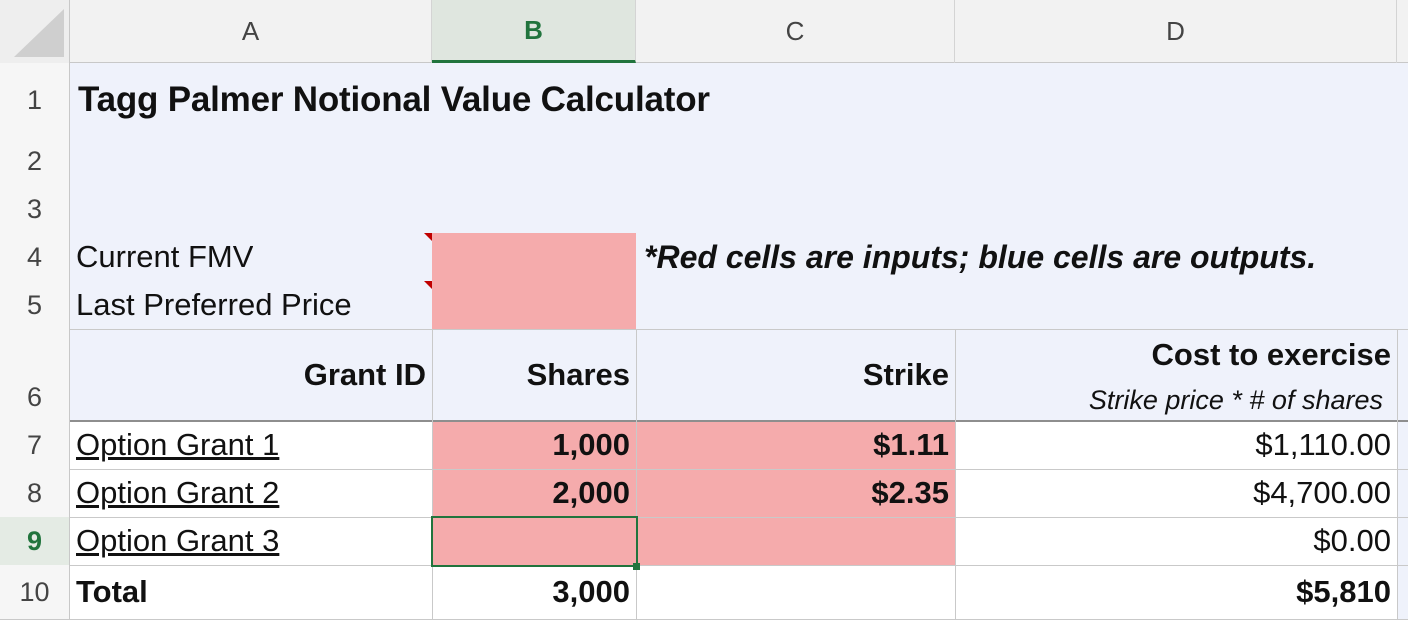 The height and width of the screenshot is (620, 1408). I want to click on select-all-triangle-icon, so click(39, 33).